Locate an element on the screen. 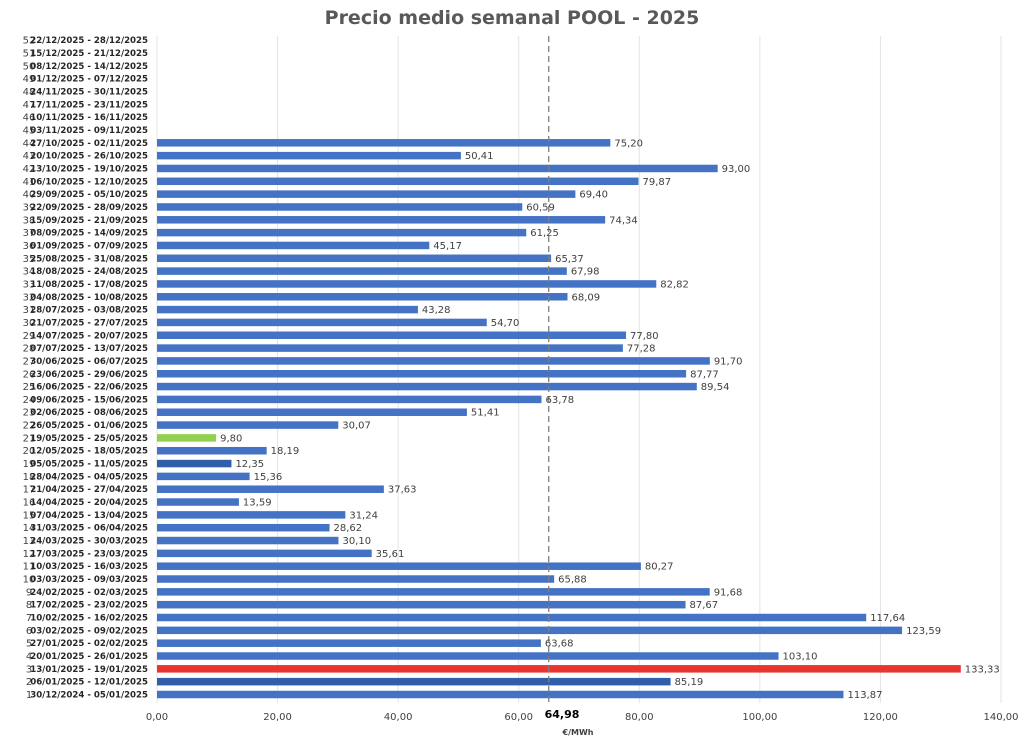  week-number-label: 32 is located at coordinates (29, 297).